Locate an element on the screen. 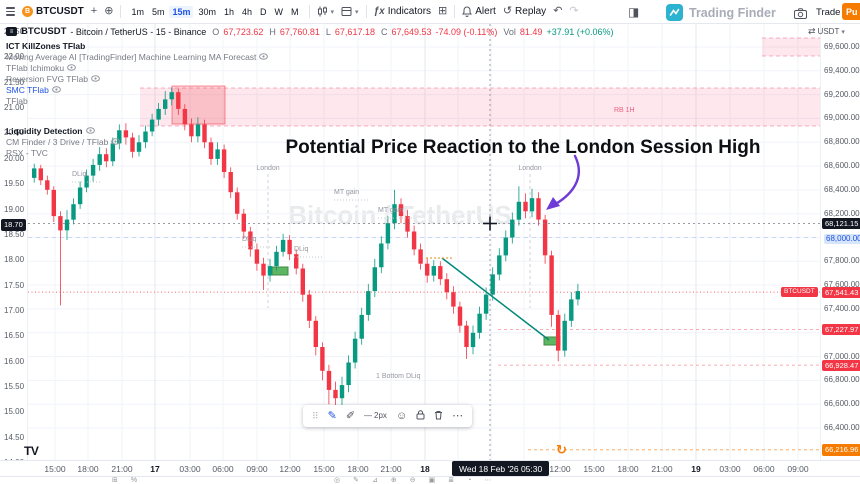 This screenshot has width=860, height=484. left-scale-tick: 15.50 is located at coordinates (14, 386).